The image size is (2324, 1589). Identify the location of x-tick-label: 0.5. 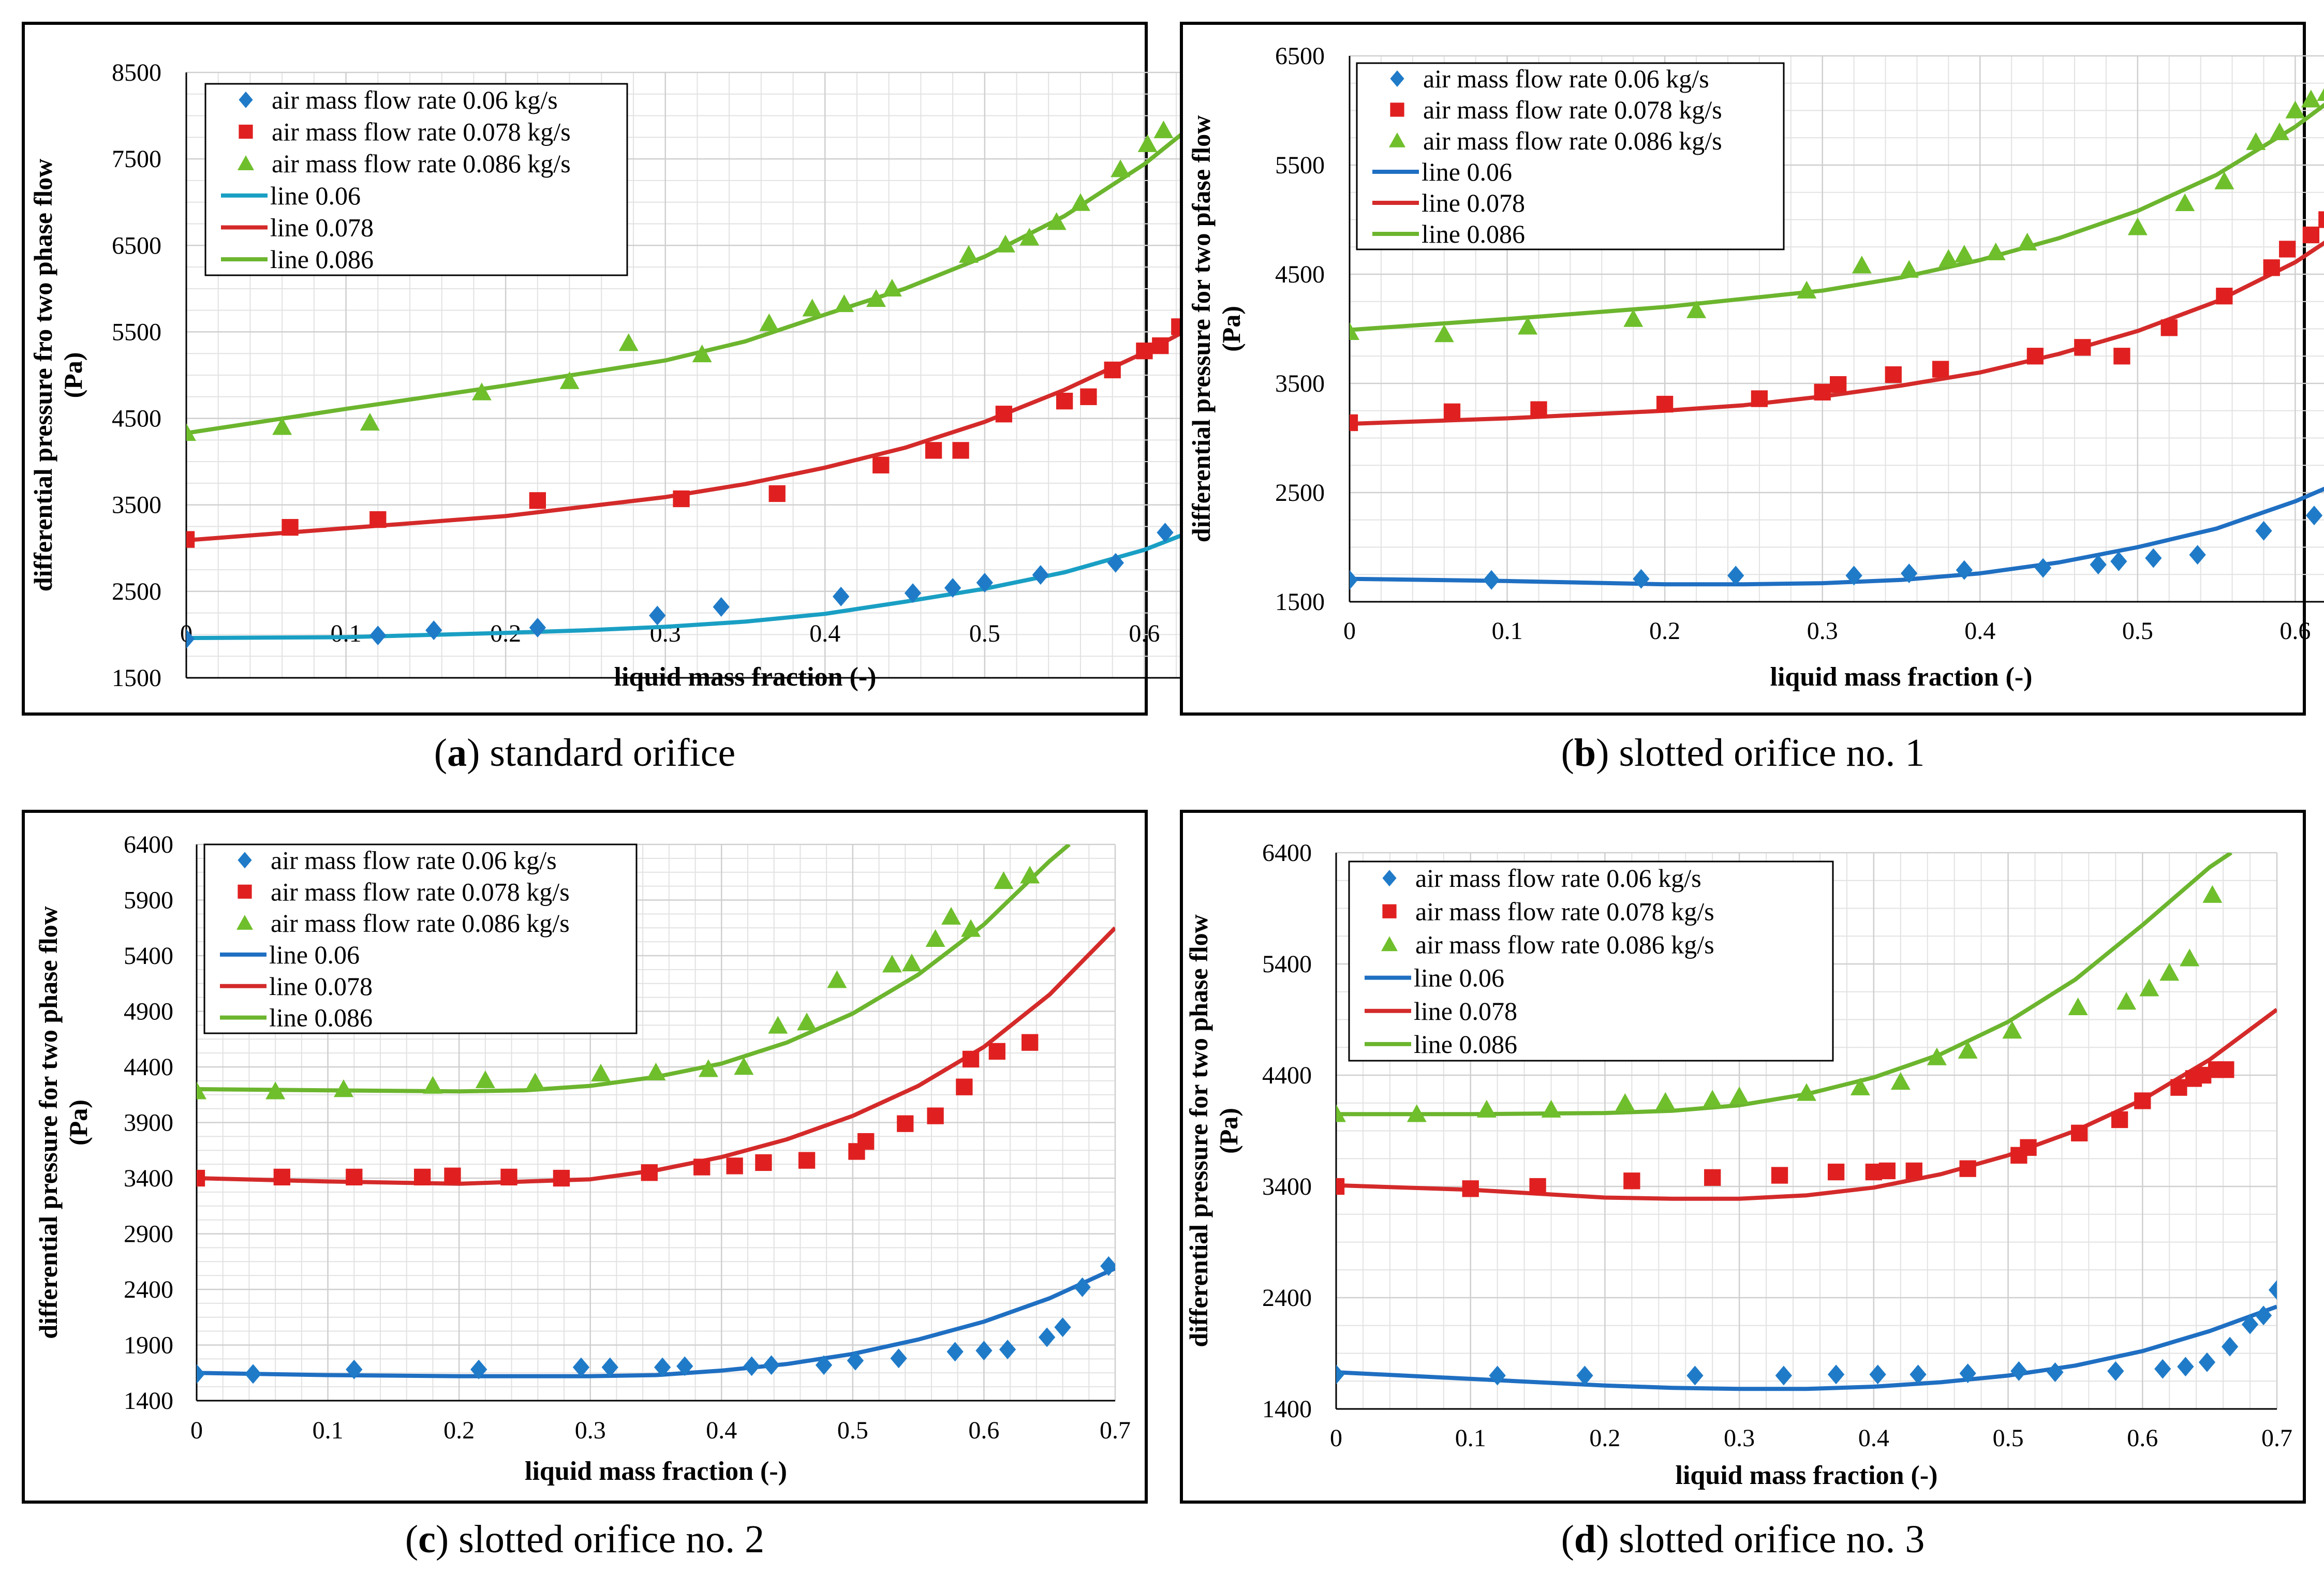
(2137, 631).